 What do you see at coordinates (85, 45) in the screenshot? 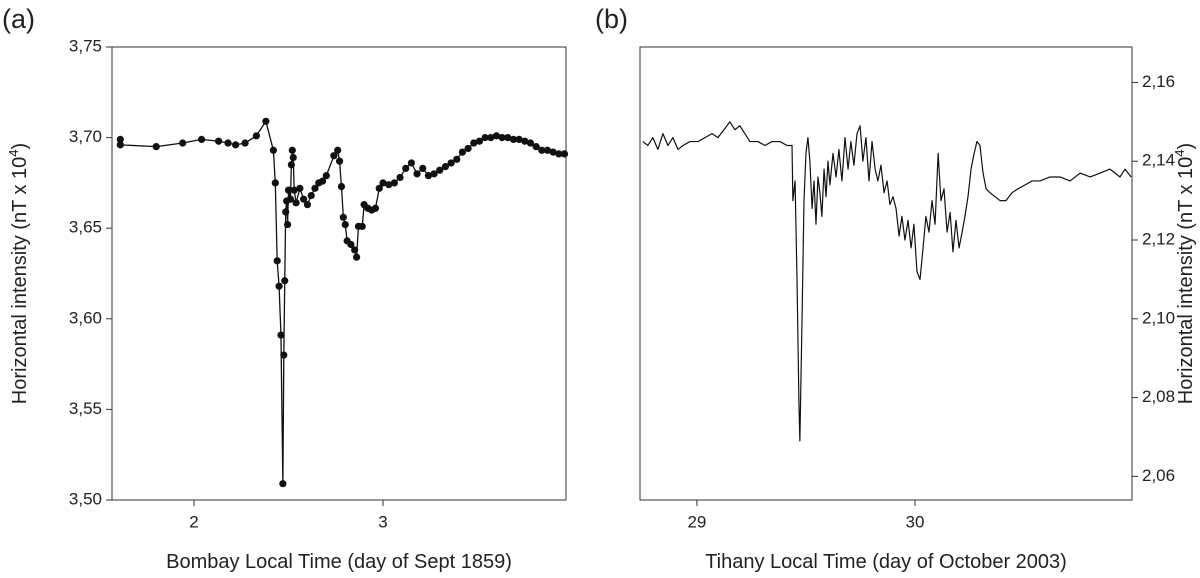
I see `y-tick-label: 3,75` at bounding box center [85, 45].